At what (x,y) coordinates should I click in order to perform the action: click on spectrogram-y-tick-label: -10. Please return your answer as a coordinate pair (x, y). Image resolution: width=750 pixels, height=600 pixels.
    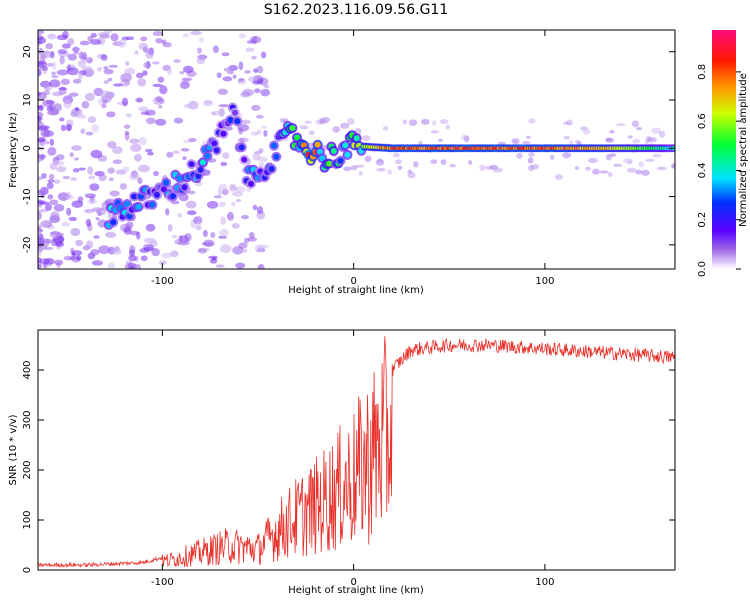
    Looking at the image, I should click on (27, 196).